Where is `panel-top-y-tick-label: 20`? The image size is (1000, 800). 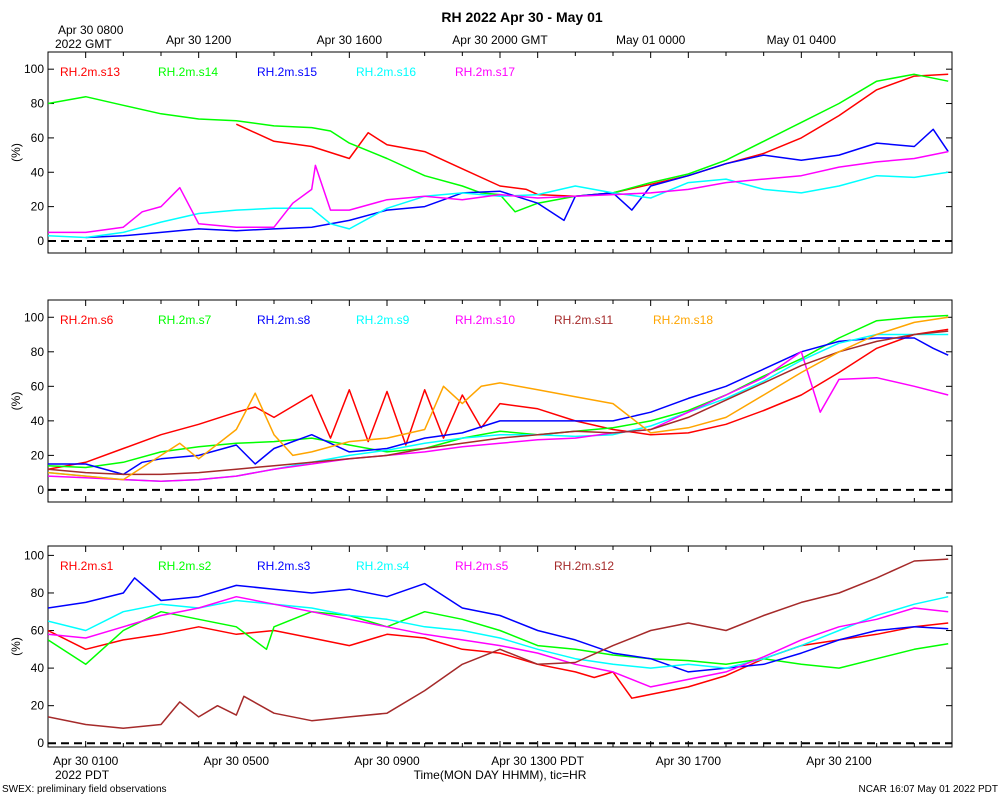
panel-top-y-tick-label: 20 is located at coordinates (38, 207).